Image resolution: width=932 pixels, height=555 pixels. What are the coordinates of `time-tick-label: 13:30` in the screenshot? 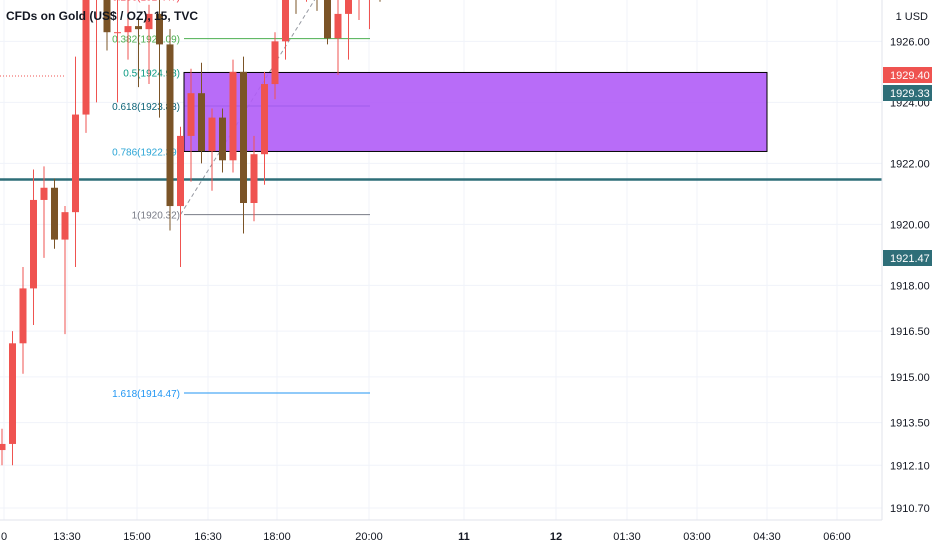 It's located at (67, 537).